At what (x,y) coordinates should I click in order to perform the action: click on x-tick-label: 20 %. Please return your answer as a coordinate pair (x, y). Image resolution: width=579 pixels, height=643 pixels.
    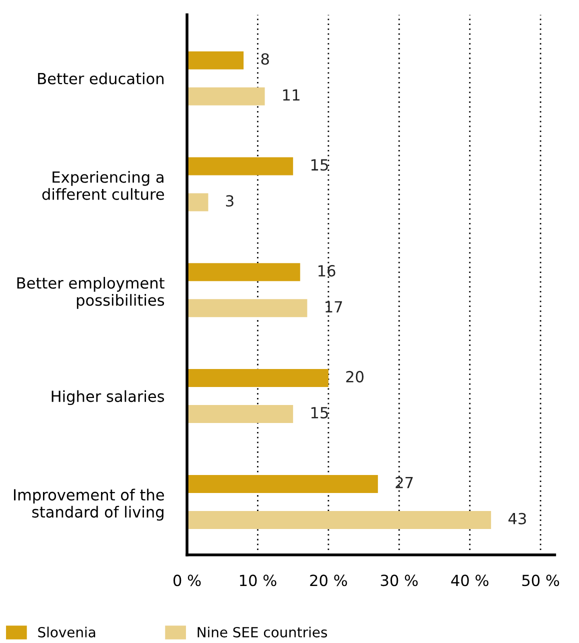
    Looking at the image, I should click on (328, 580).